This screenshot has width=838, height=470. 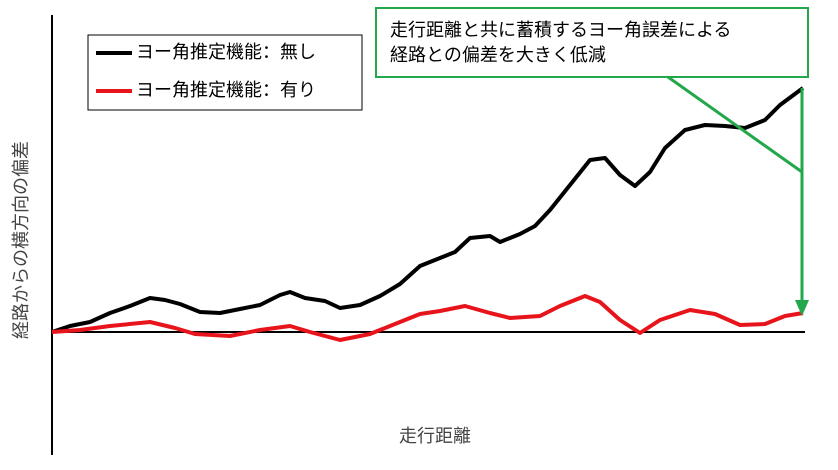 What do you see at coordinates (560, 30) in the screenshot?
I see `annotation: 走行距離と共に蓄積するヨー角誤差による` at bounding box center [560, 30].